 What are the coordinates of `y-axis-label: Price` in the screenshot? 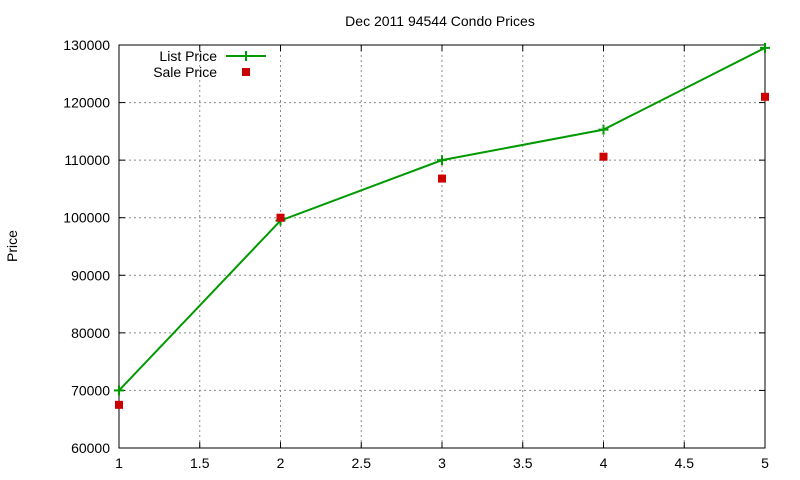 It's located at (12, 246).